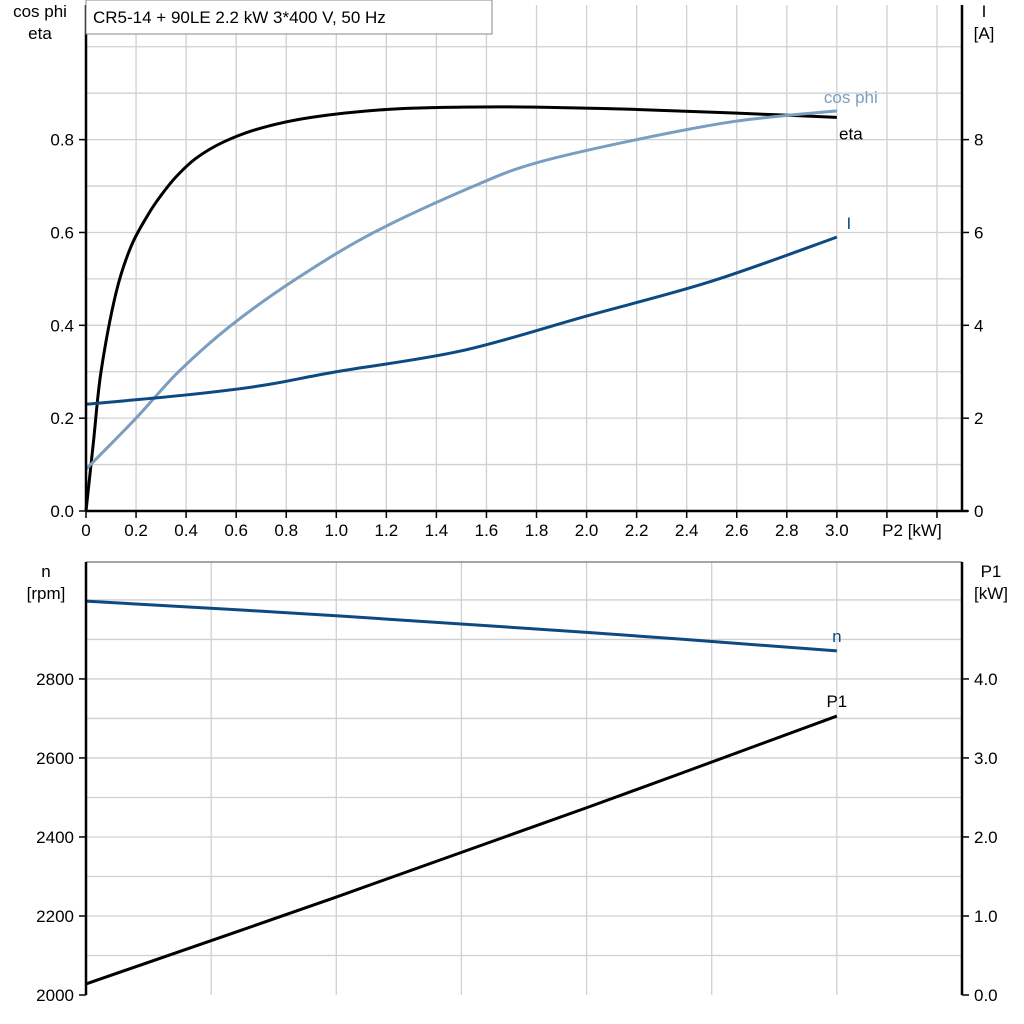 Image resolution: width=1024 pixels, height=1024 pixels. I want to click on cos-phi-curve-label: cos phi, so click(851, 97).